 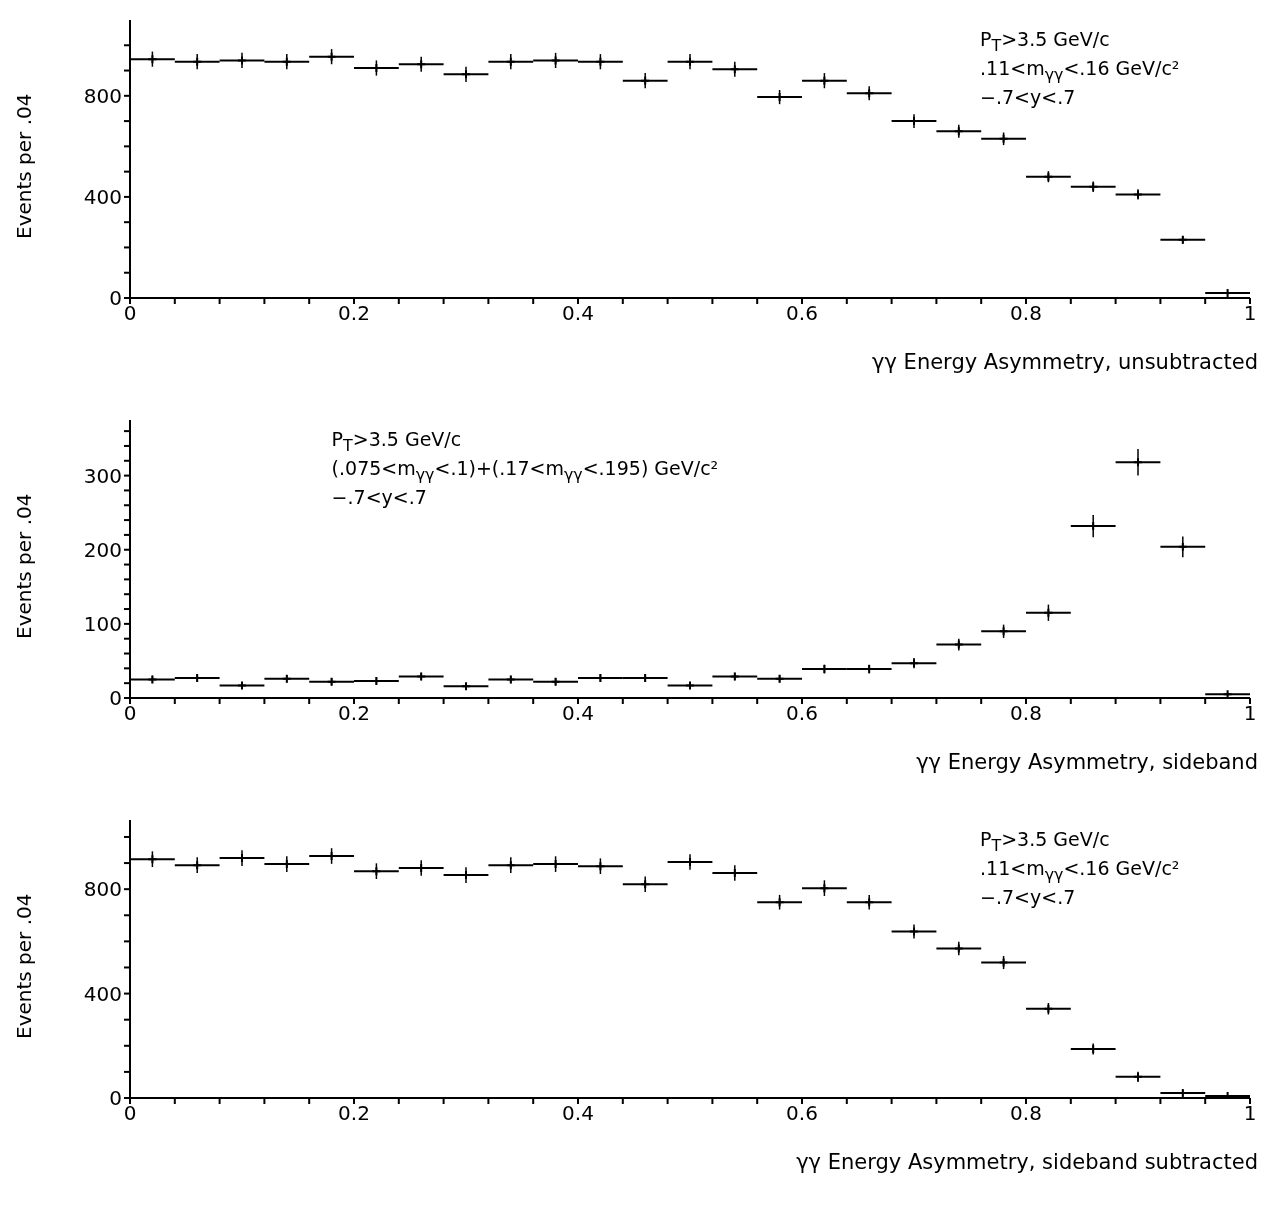 I want to click on x-axis-title: γγ Energy Asymmetry, sideband, so click(x=1087, y=762).